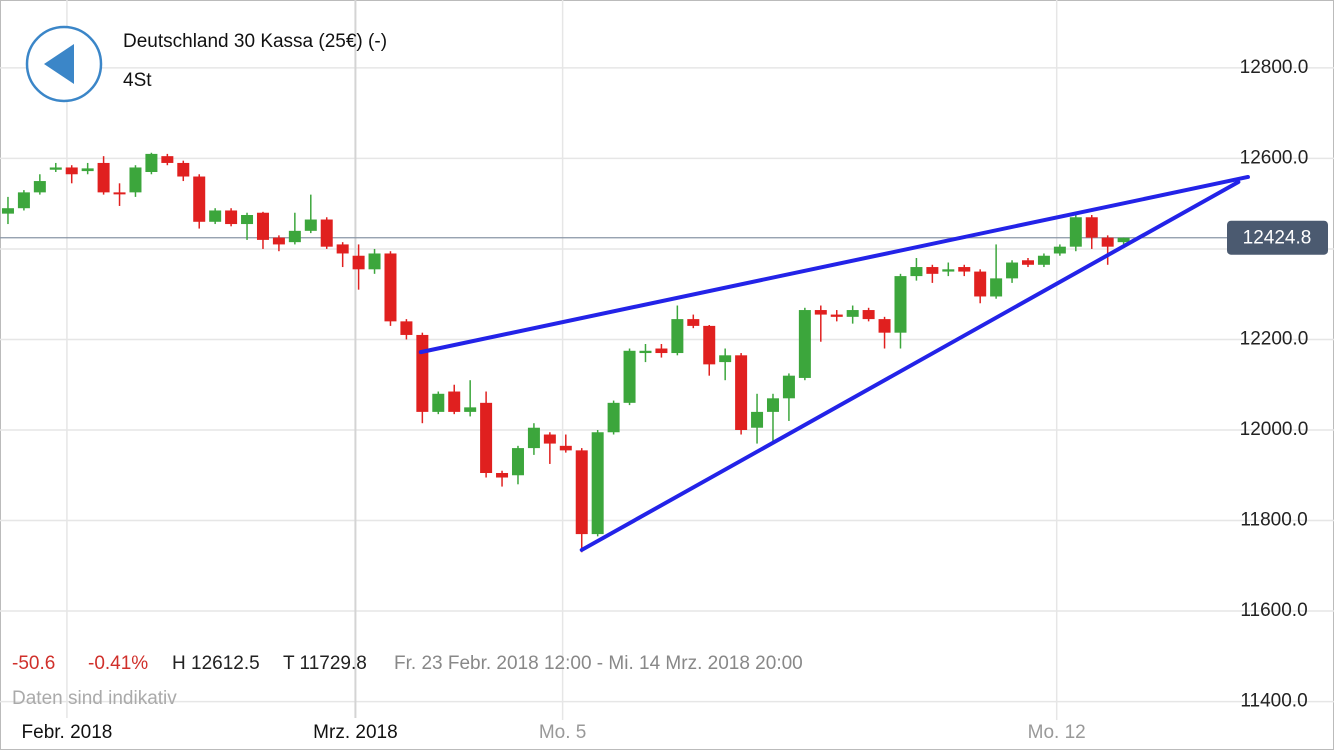  What do you see at coordinates (1274, 67) in the screenshot?
I see `y-tick-label: 12800.0` at bounding box center [1274, 67].